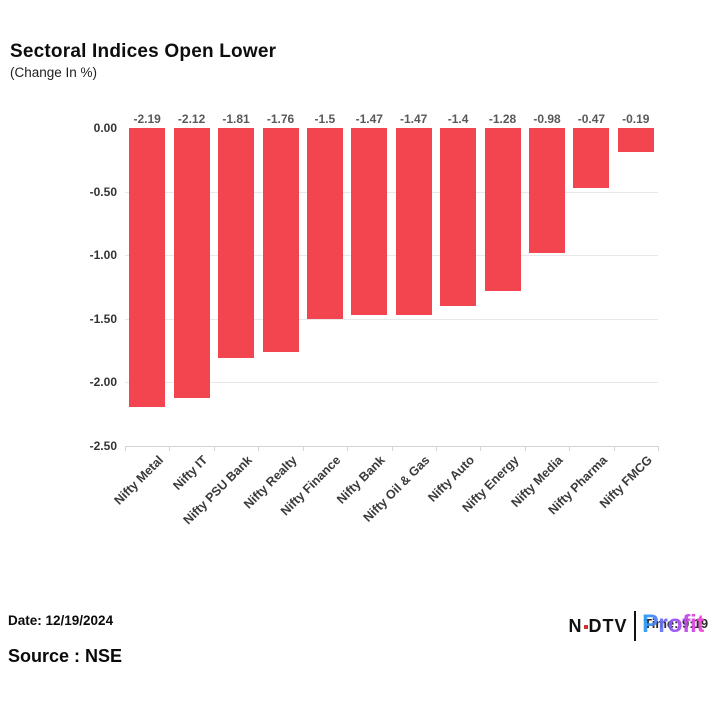 The image size is (720, 720). Describe the element at coordinates (458, 217) in the screenshot. I see `bar-nifty-auto` at that location.